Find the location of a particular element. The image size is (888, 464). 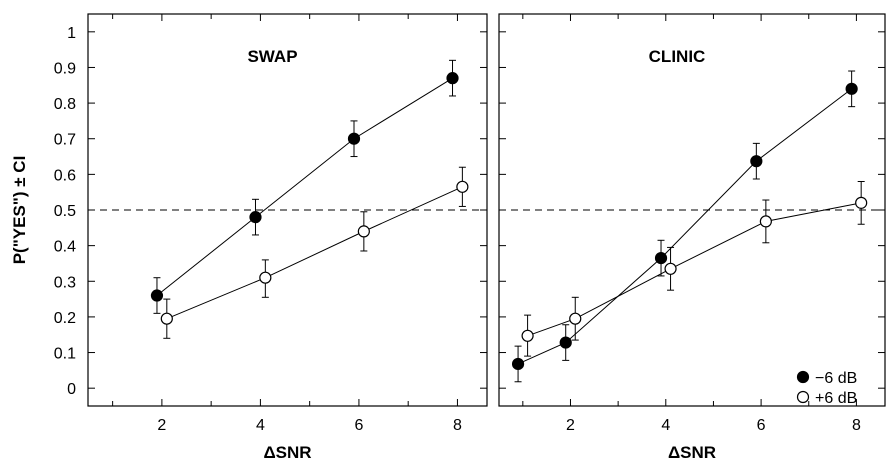

y-axis-label: P("YES") ± CI is located at coordinates (19, 210).